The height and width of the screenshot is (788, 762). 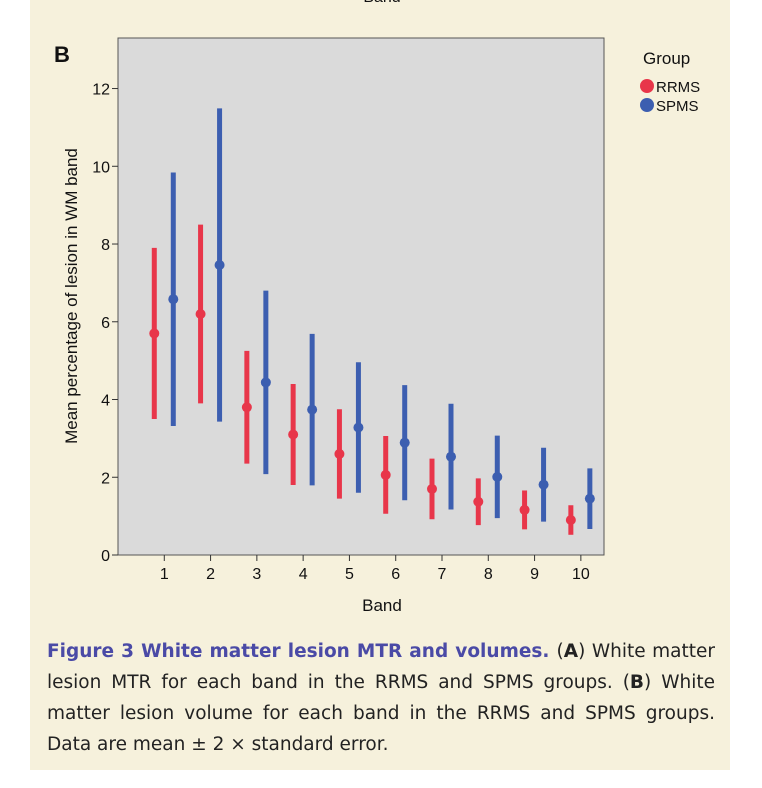 I want to click on y-tick-label: 4, so click(x=105, y=401).